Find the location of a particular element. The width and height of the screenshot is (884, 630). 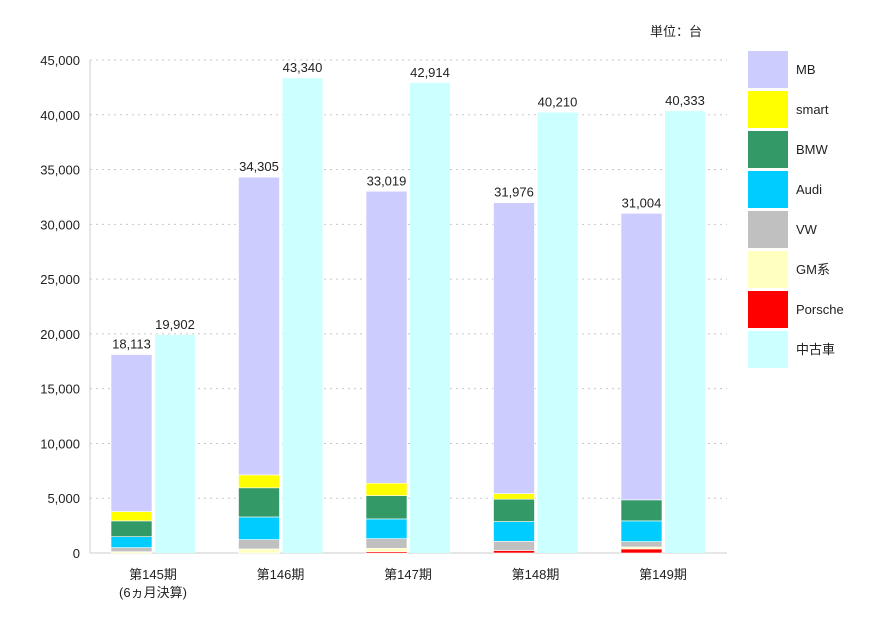

y-tick-label: 20,000 is located at coordinates (60, 334).